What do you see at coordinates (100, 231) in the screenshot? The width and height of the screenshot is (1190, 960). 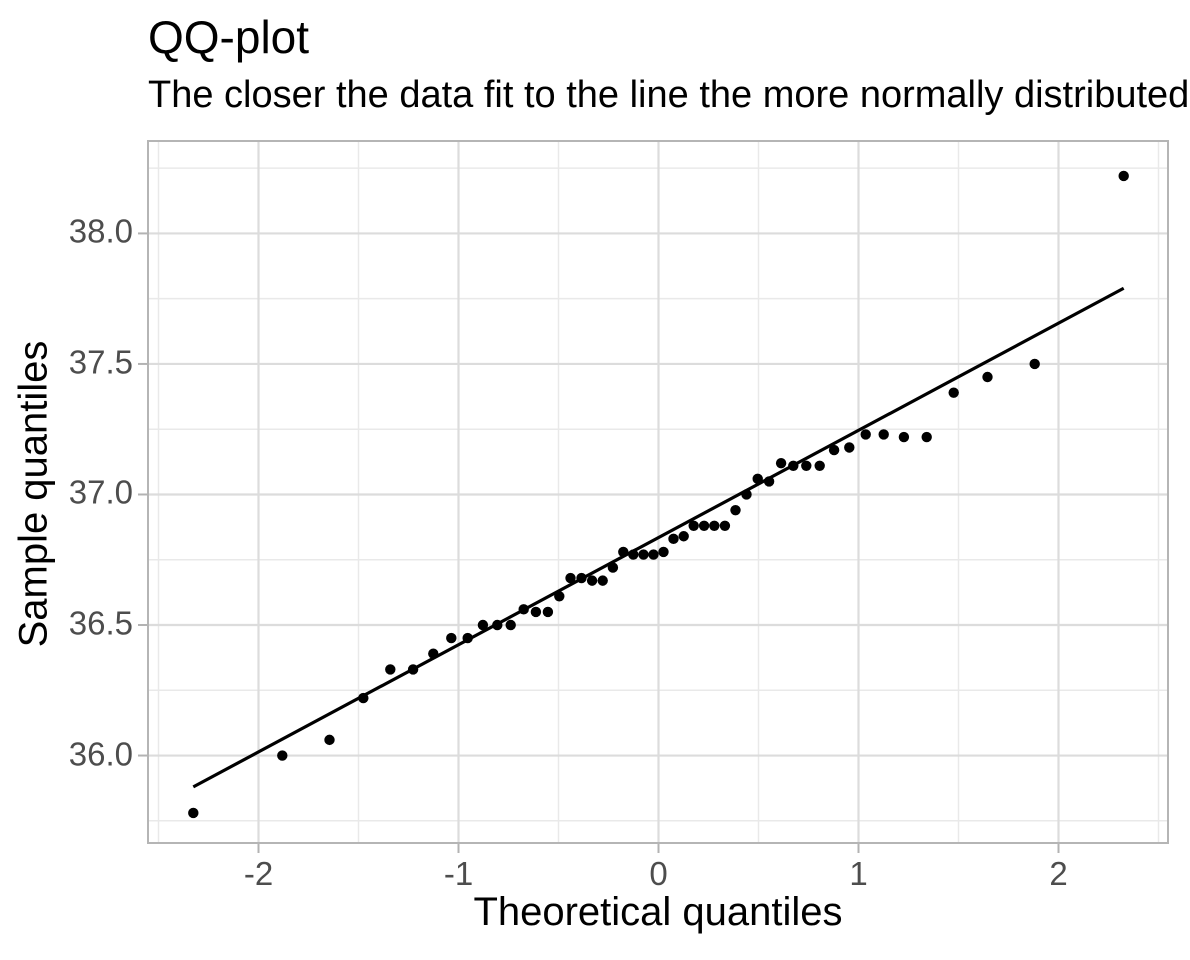 I see `y-tick-label: 38.0` at bounding box center [100, 231].